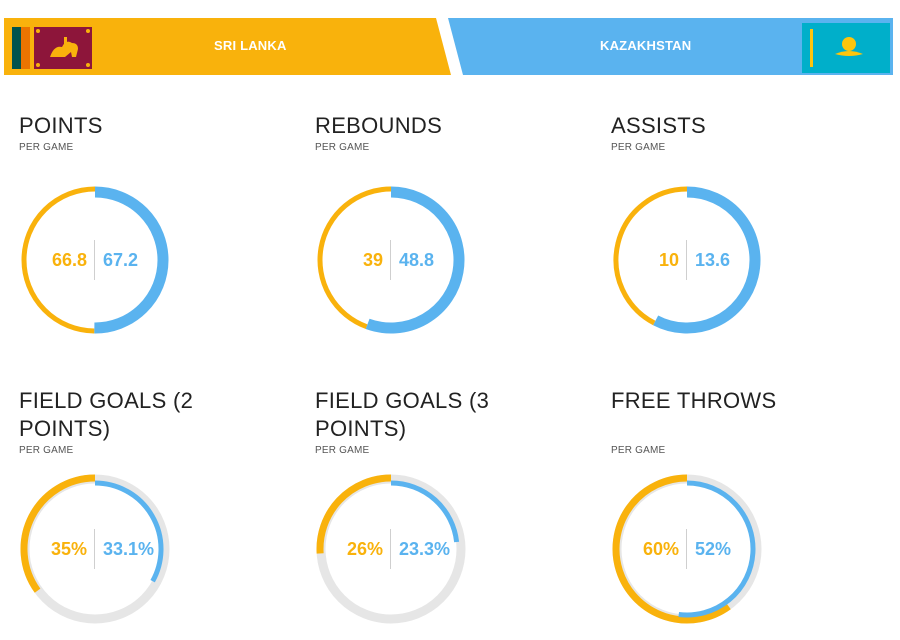 This screenshot has width=900, height=640. Describe the element at coordinates (713, 549) in the screenshot. I see `away-value: 52%` at that location.